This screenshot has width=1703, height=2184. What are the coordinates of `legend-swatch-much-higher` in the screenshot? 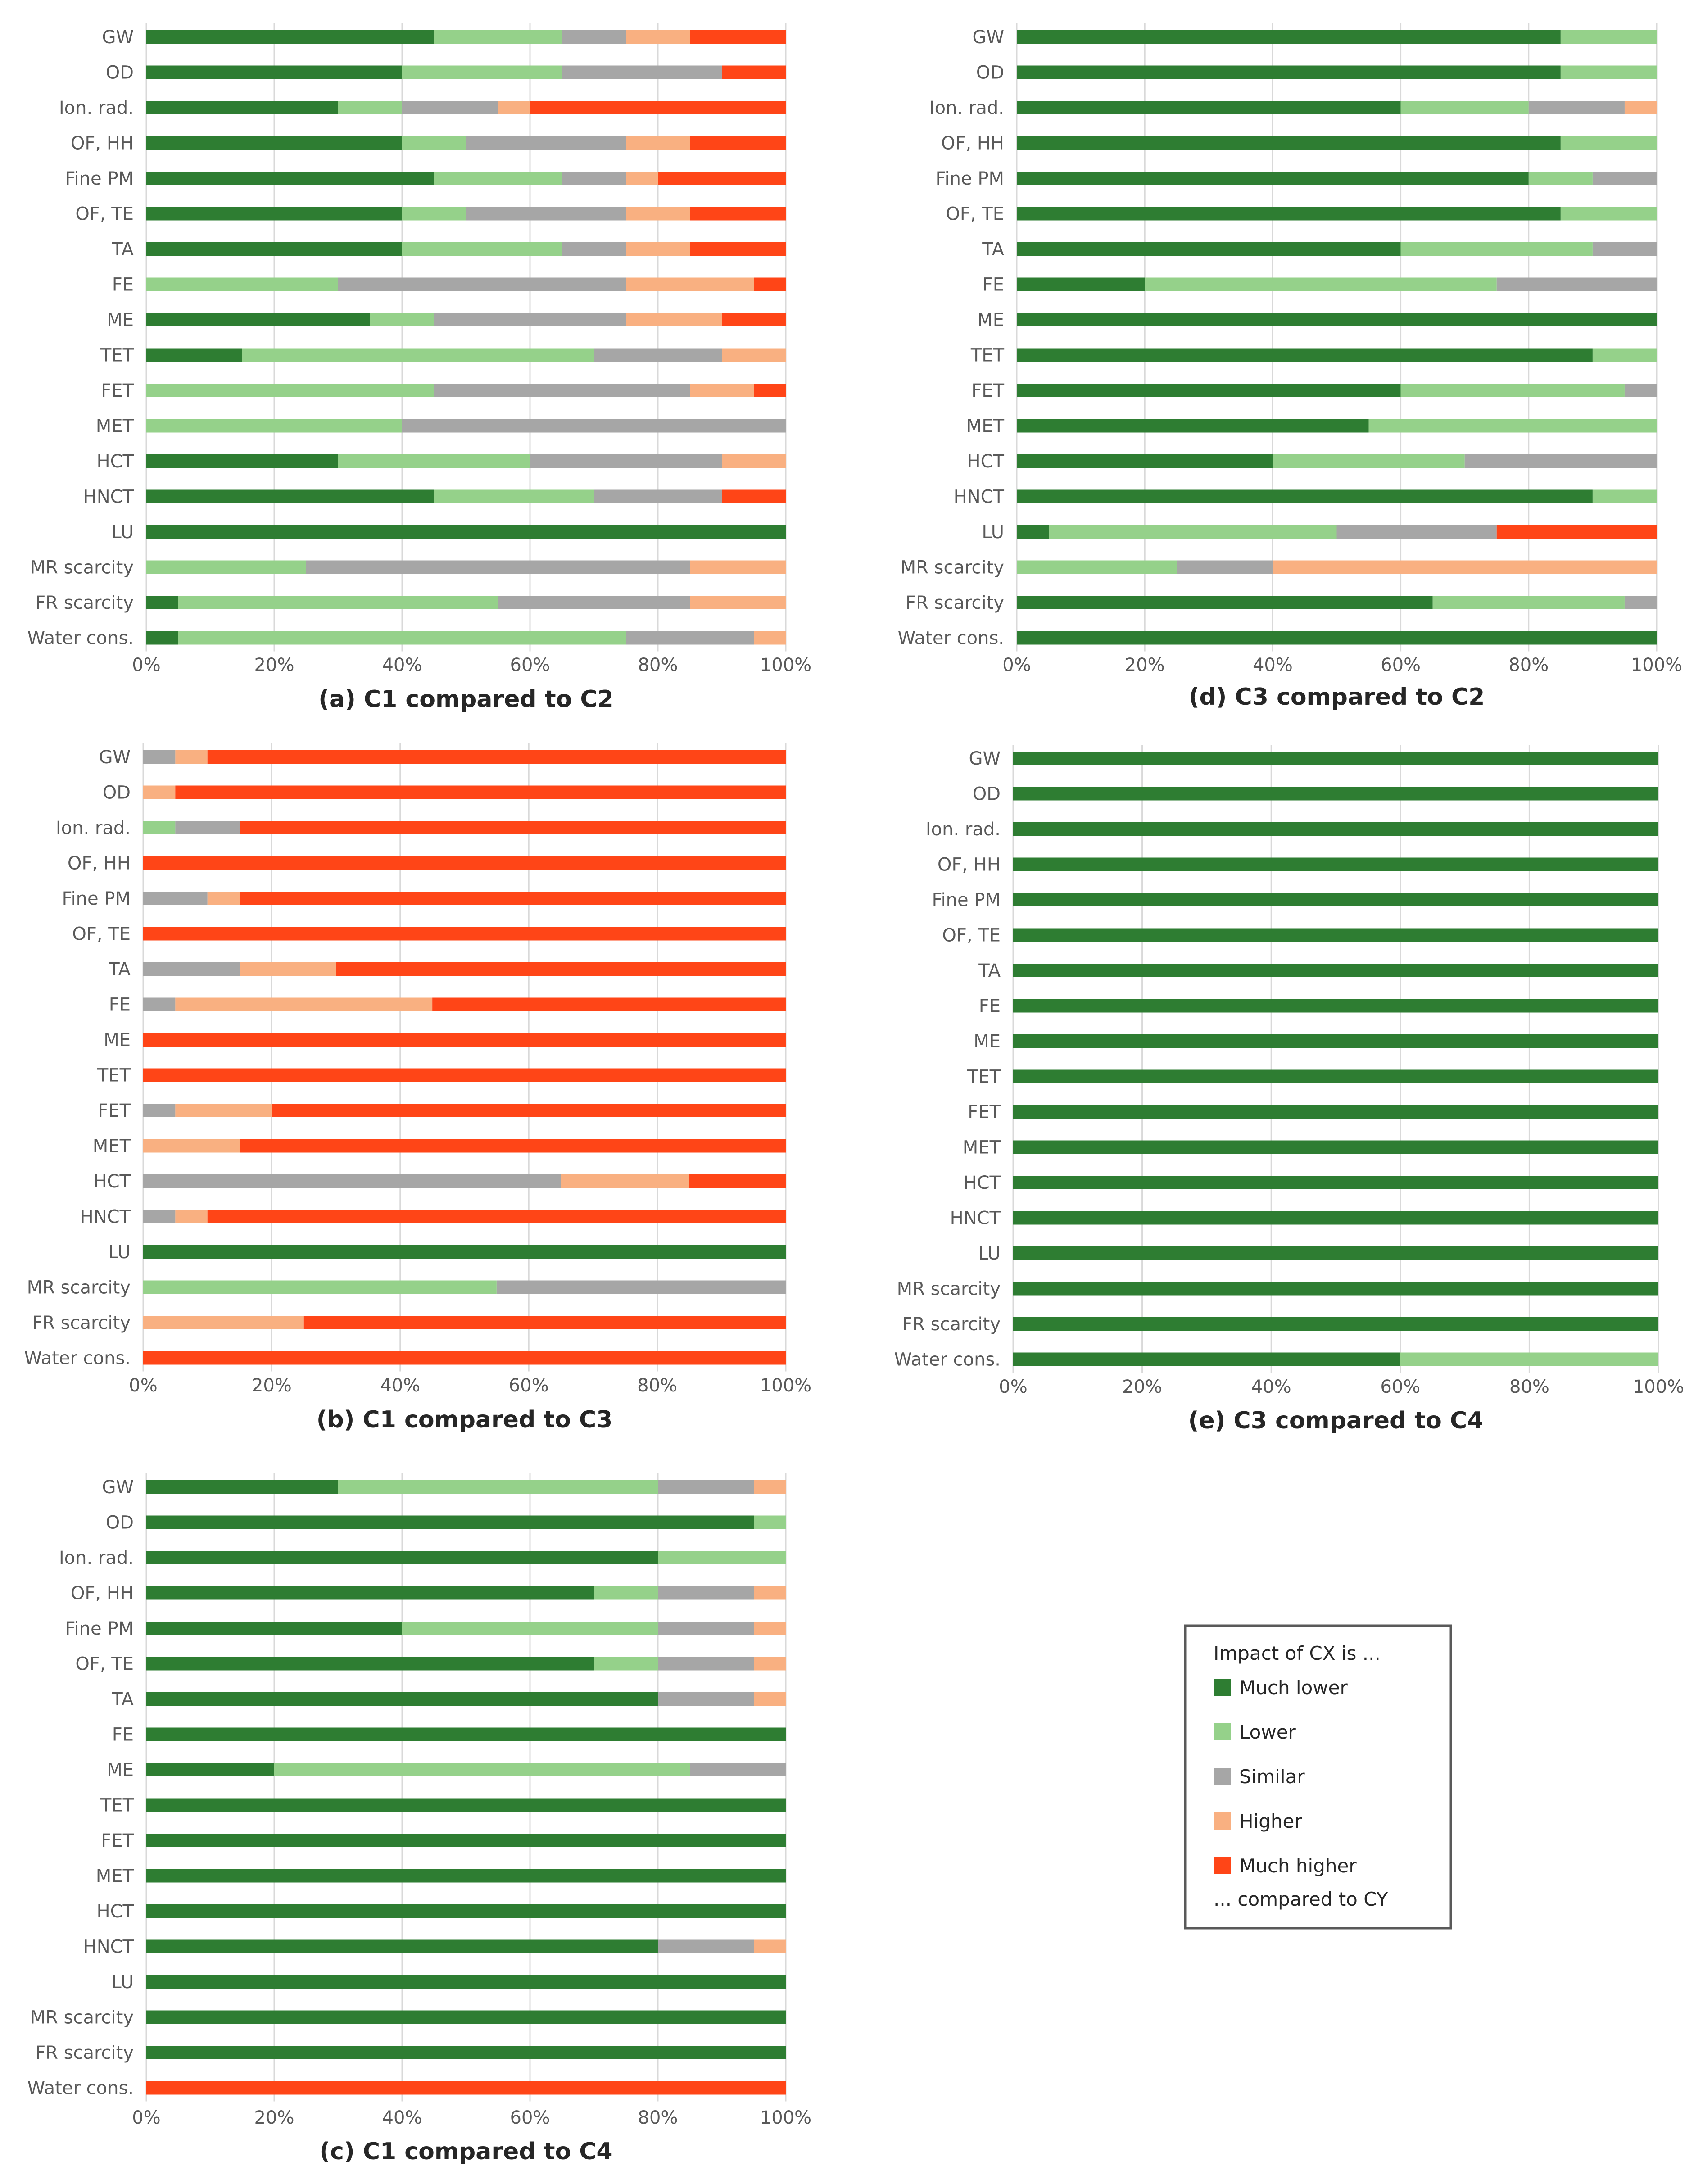 It's located at (1222, 1866).